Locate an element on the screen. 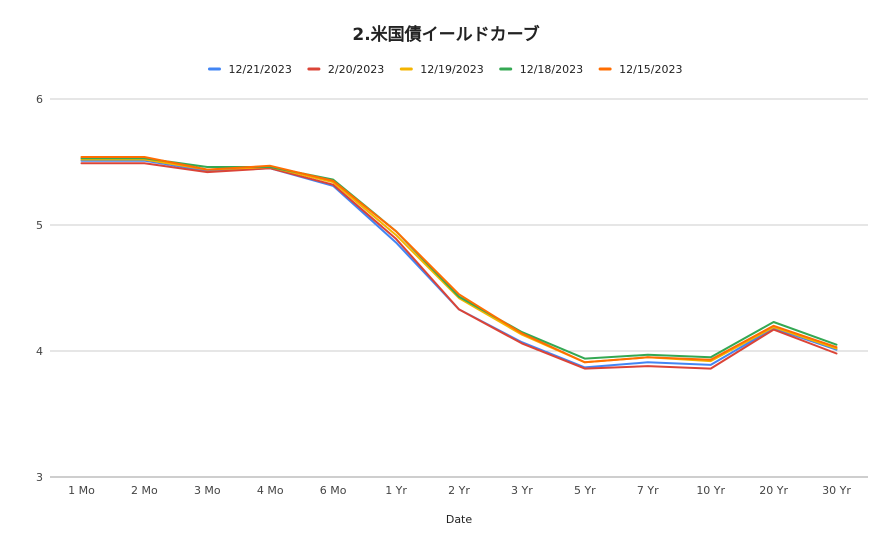 This screenshot has height=548, width=893. x-tick-label: 3 Yr is located at coordinates (522, 490).